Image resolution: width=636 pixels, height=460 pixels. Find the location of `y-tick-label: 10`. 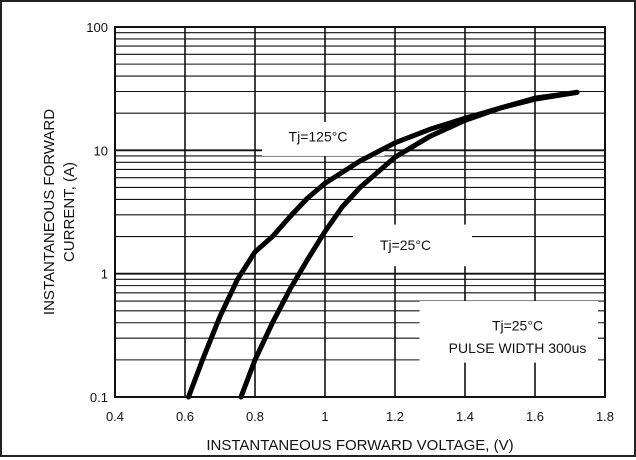

y-tick-label: 10 is located at coordinates (101, 150).